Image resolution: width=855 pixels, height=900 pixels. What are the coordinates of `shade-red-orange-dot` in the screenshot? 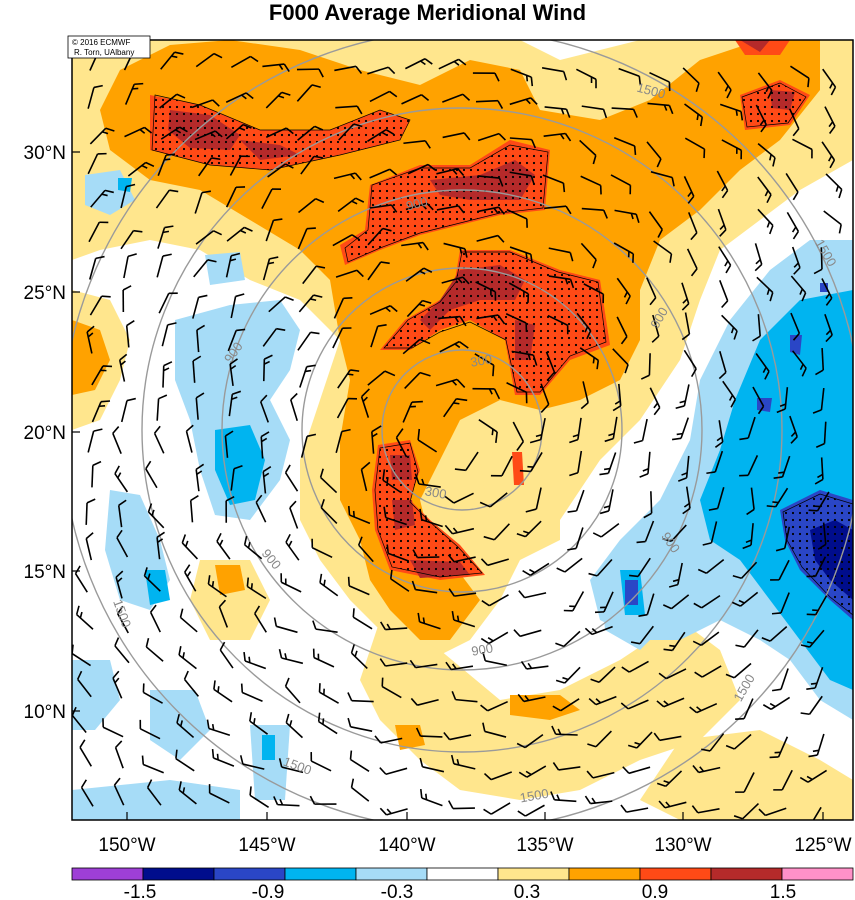 It's located at (518, 468).